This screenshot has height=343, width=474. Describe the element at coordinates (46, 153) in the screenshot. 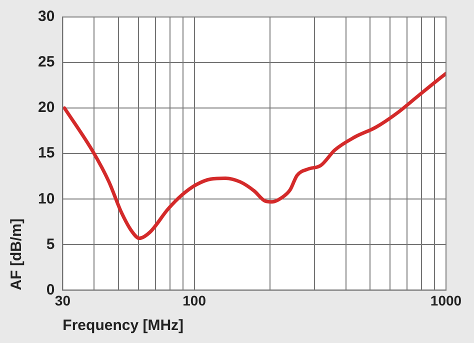

I see `y-tick-label: 15` at that location.